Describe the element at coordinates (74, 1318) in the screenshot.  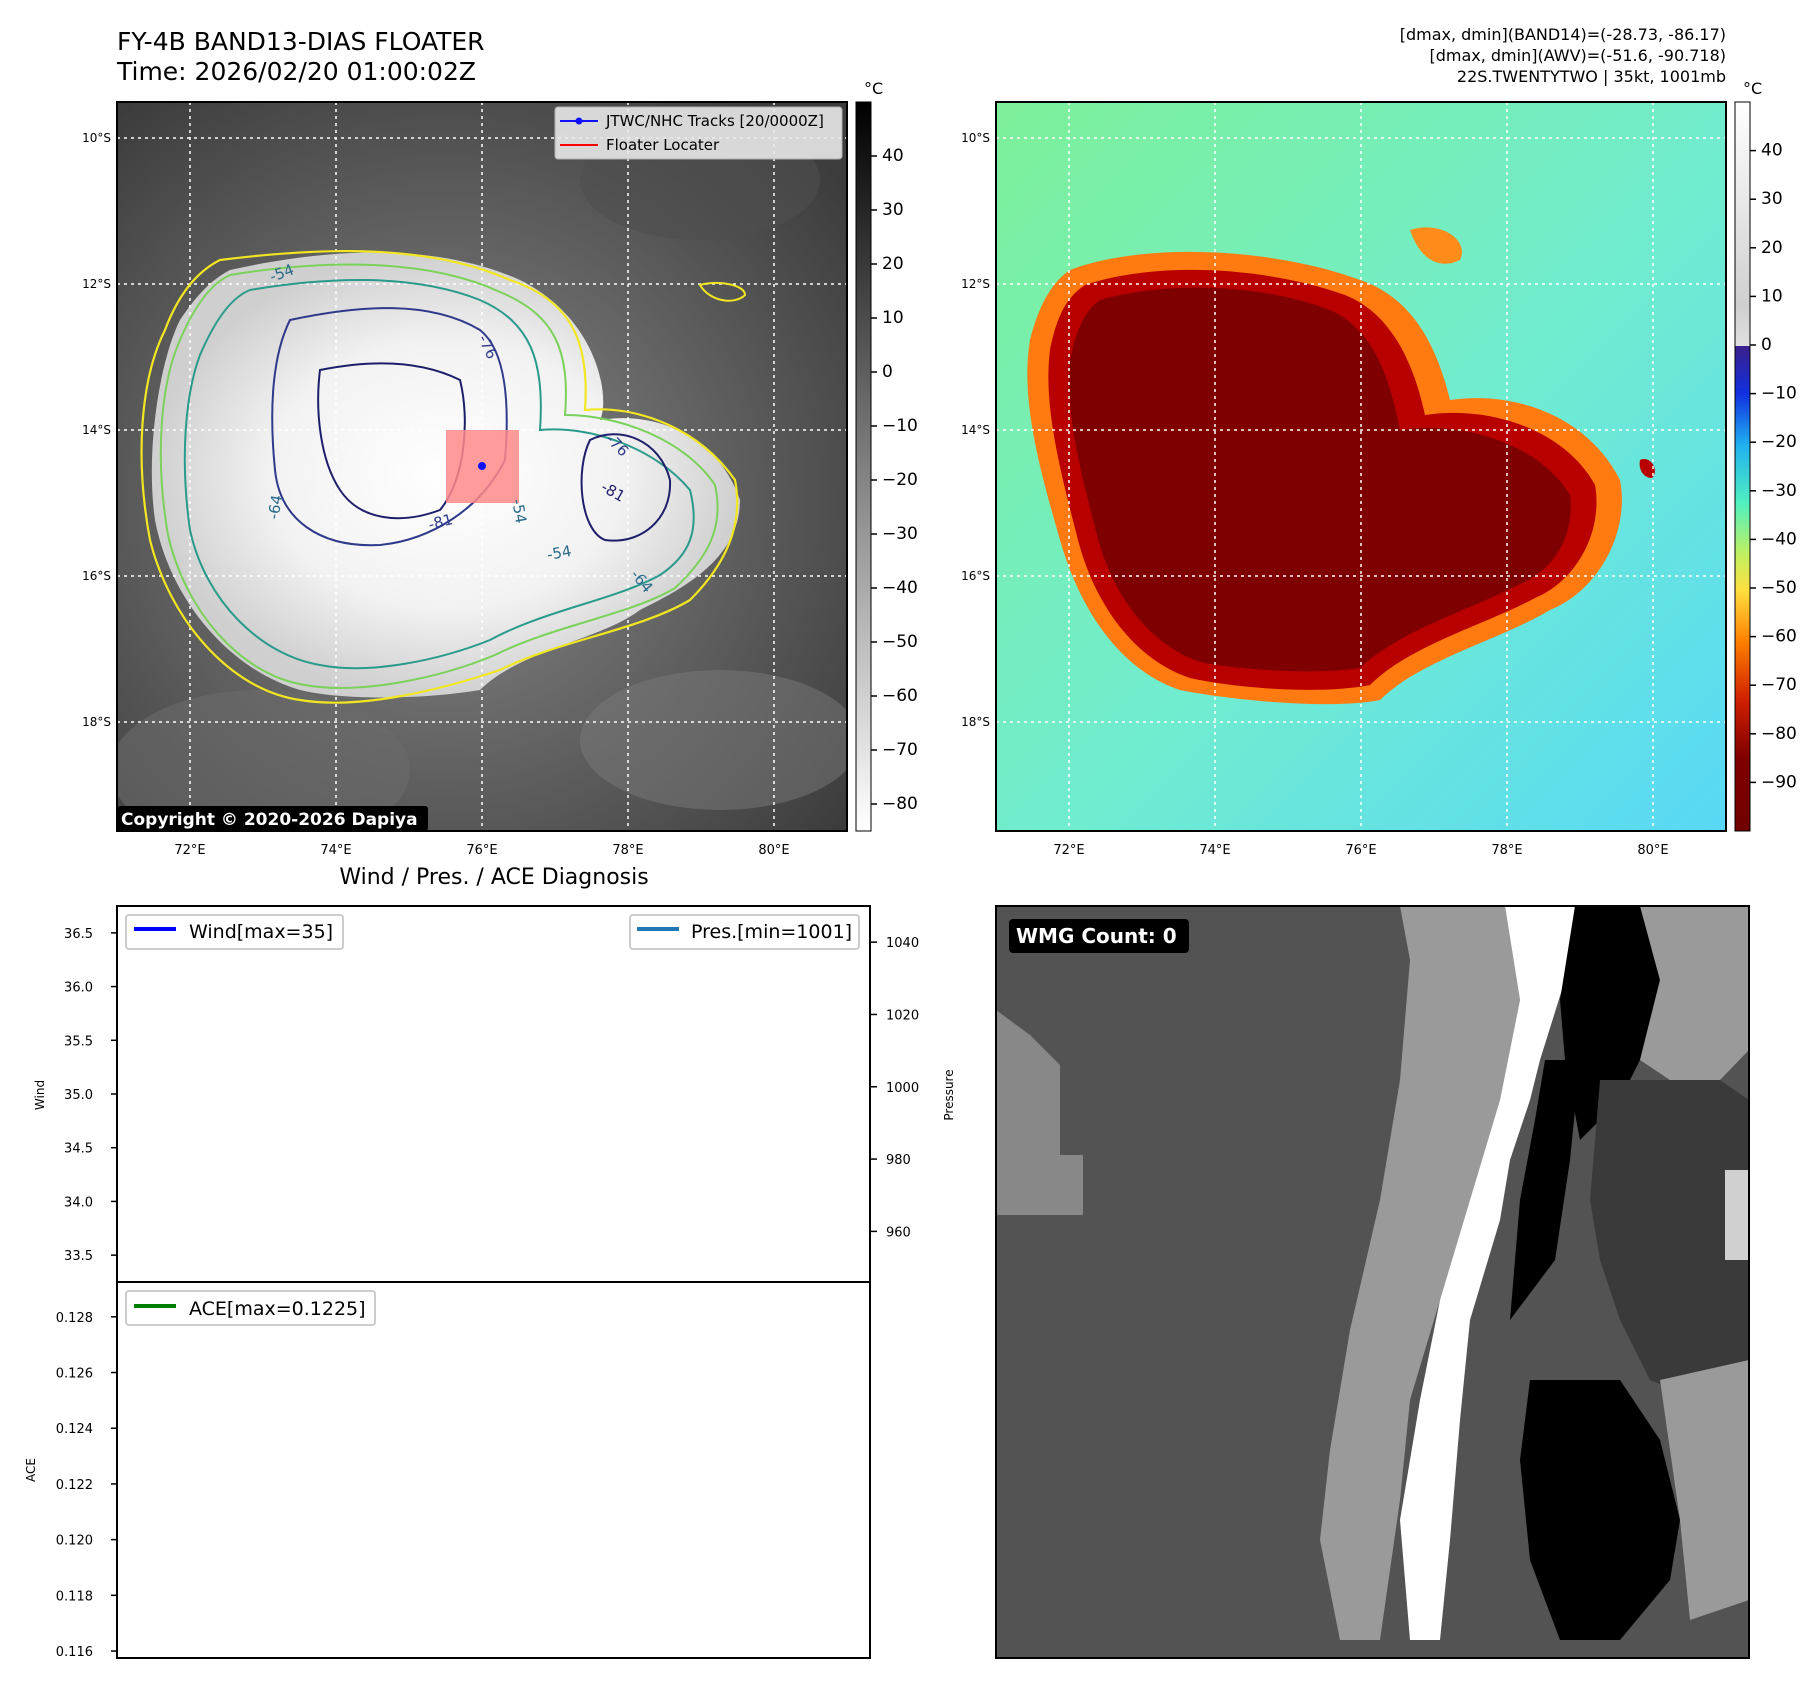
I see `ace-tick-label: 0.128` at that location.